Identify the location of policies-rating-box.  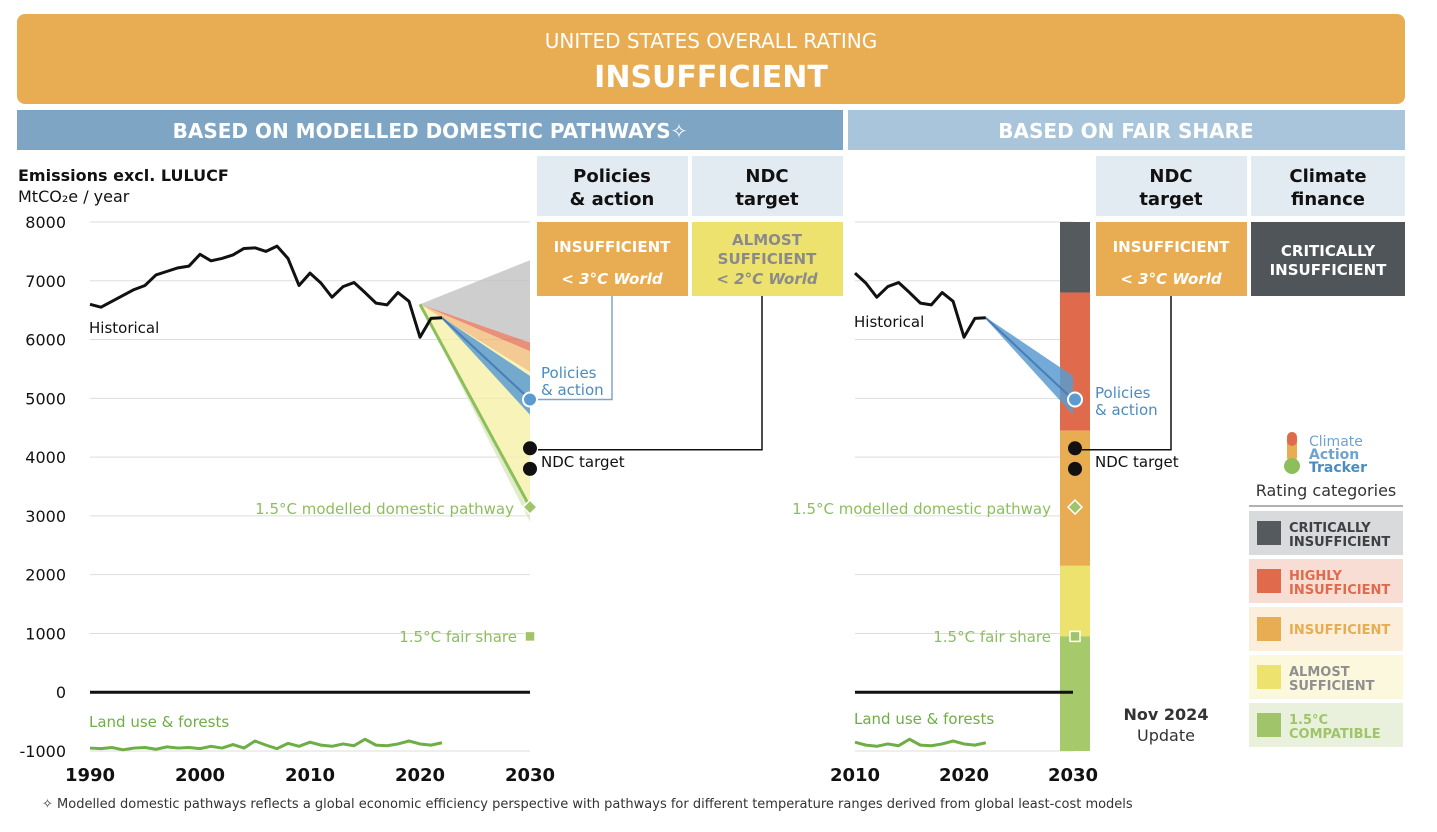
(612, 259).